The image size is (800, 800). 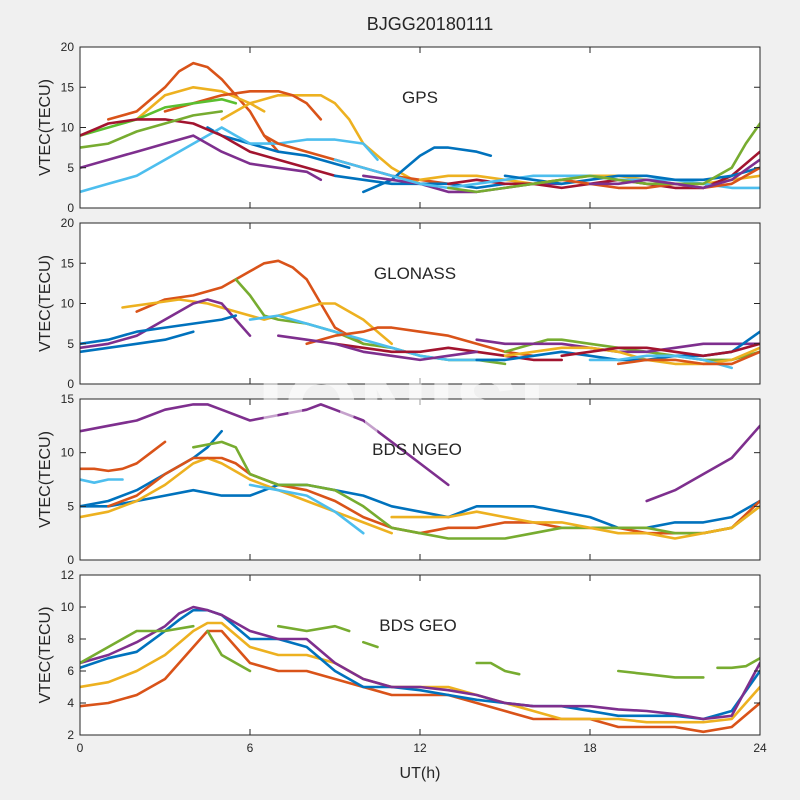 I want to click on y-tick-label: 6, so click(x=70, y=671).